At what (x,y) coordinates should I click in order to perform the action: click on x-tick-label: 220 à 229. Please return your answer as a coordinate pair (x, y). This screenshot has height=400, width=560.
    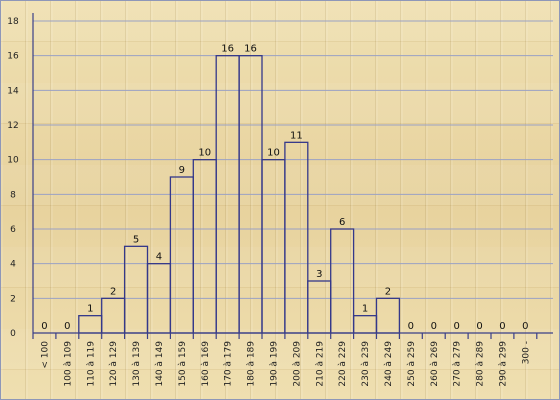
    Looking at the image, I should click on (343, 364).